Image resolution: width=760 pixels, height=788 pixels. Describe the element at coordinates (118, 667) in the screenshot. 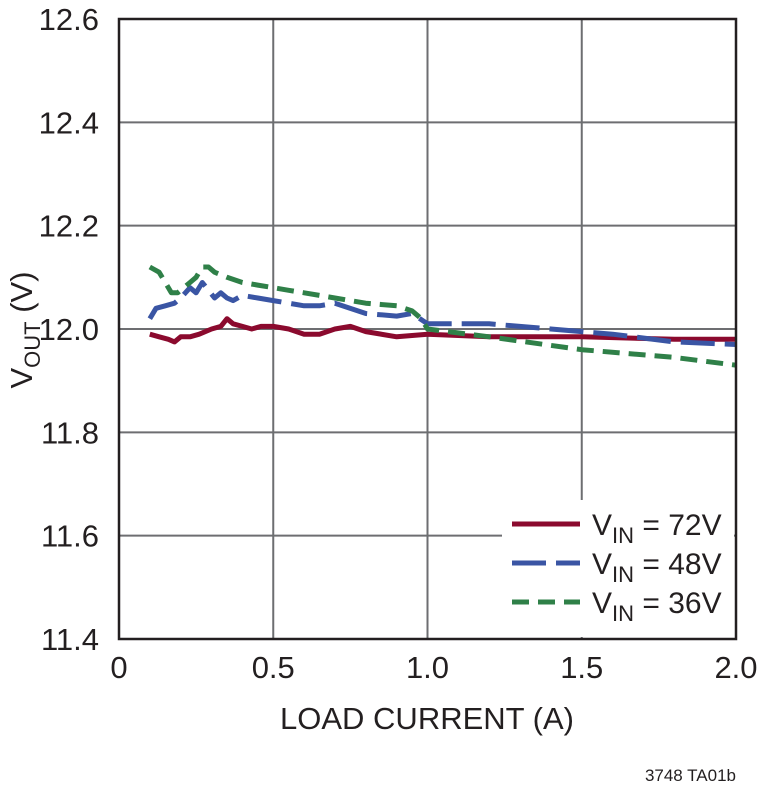

I see `x-tick-label: 0` at that location.